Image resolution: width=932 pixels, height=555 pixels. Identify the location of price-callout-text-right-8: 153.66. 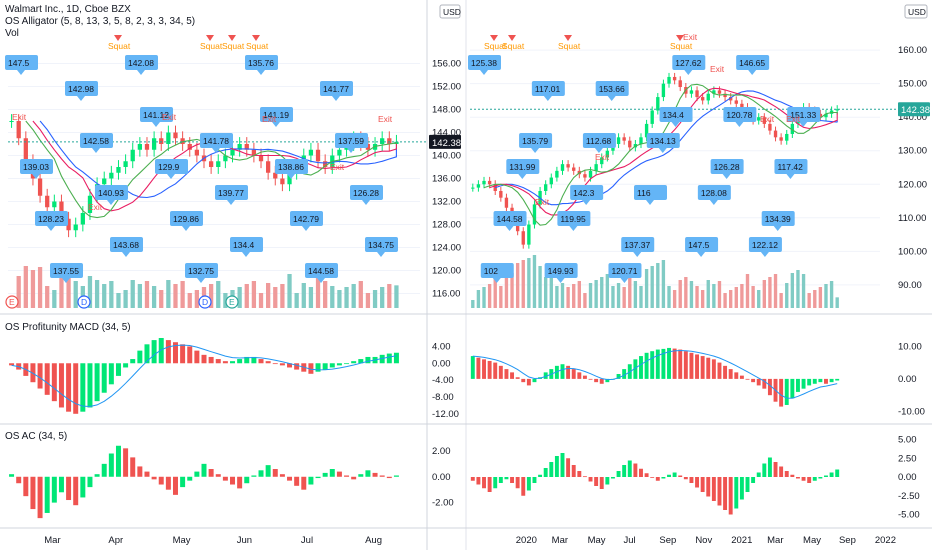
(612, 89).